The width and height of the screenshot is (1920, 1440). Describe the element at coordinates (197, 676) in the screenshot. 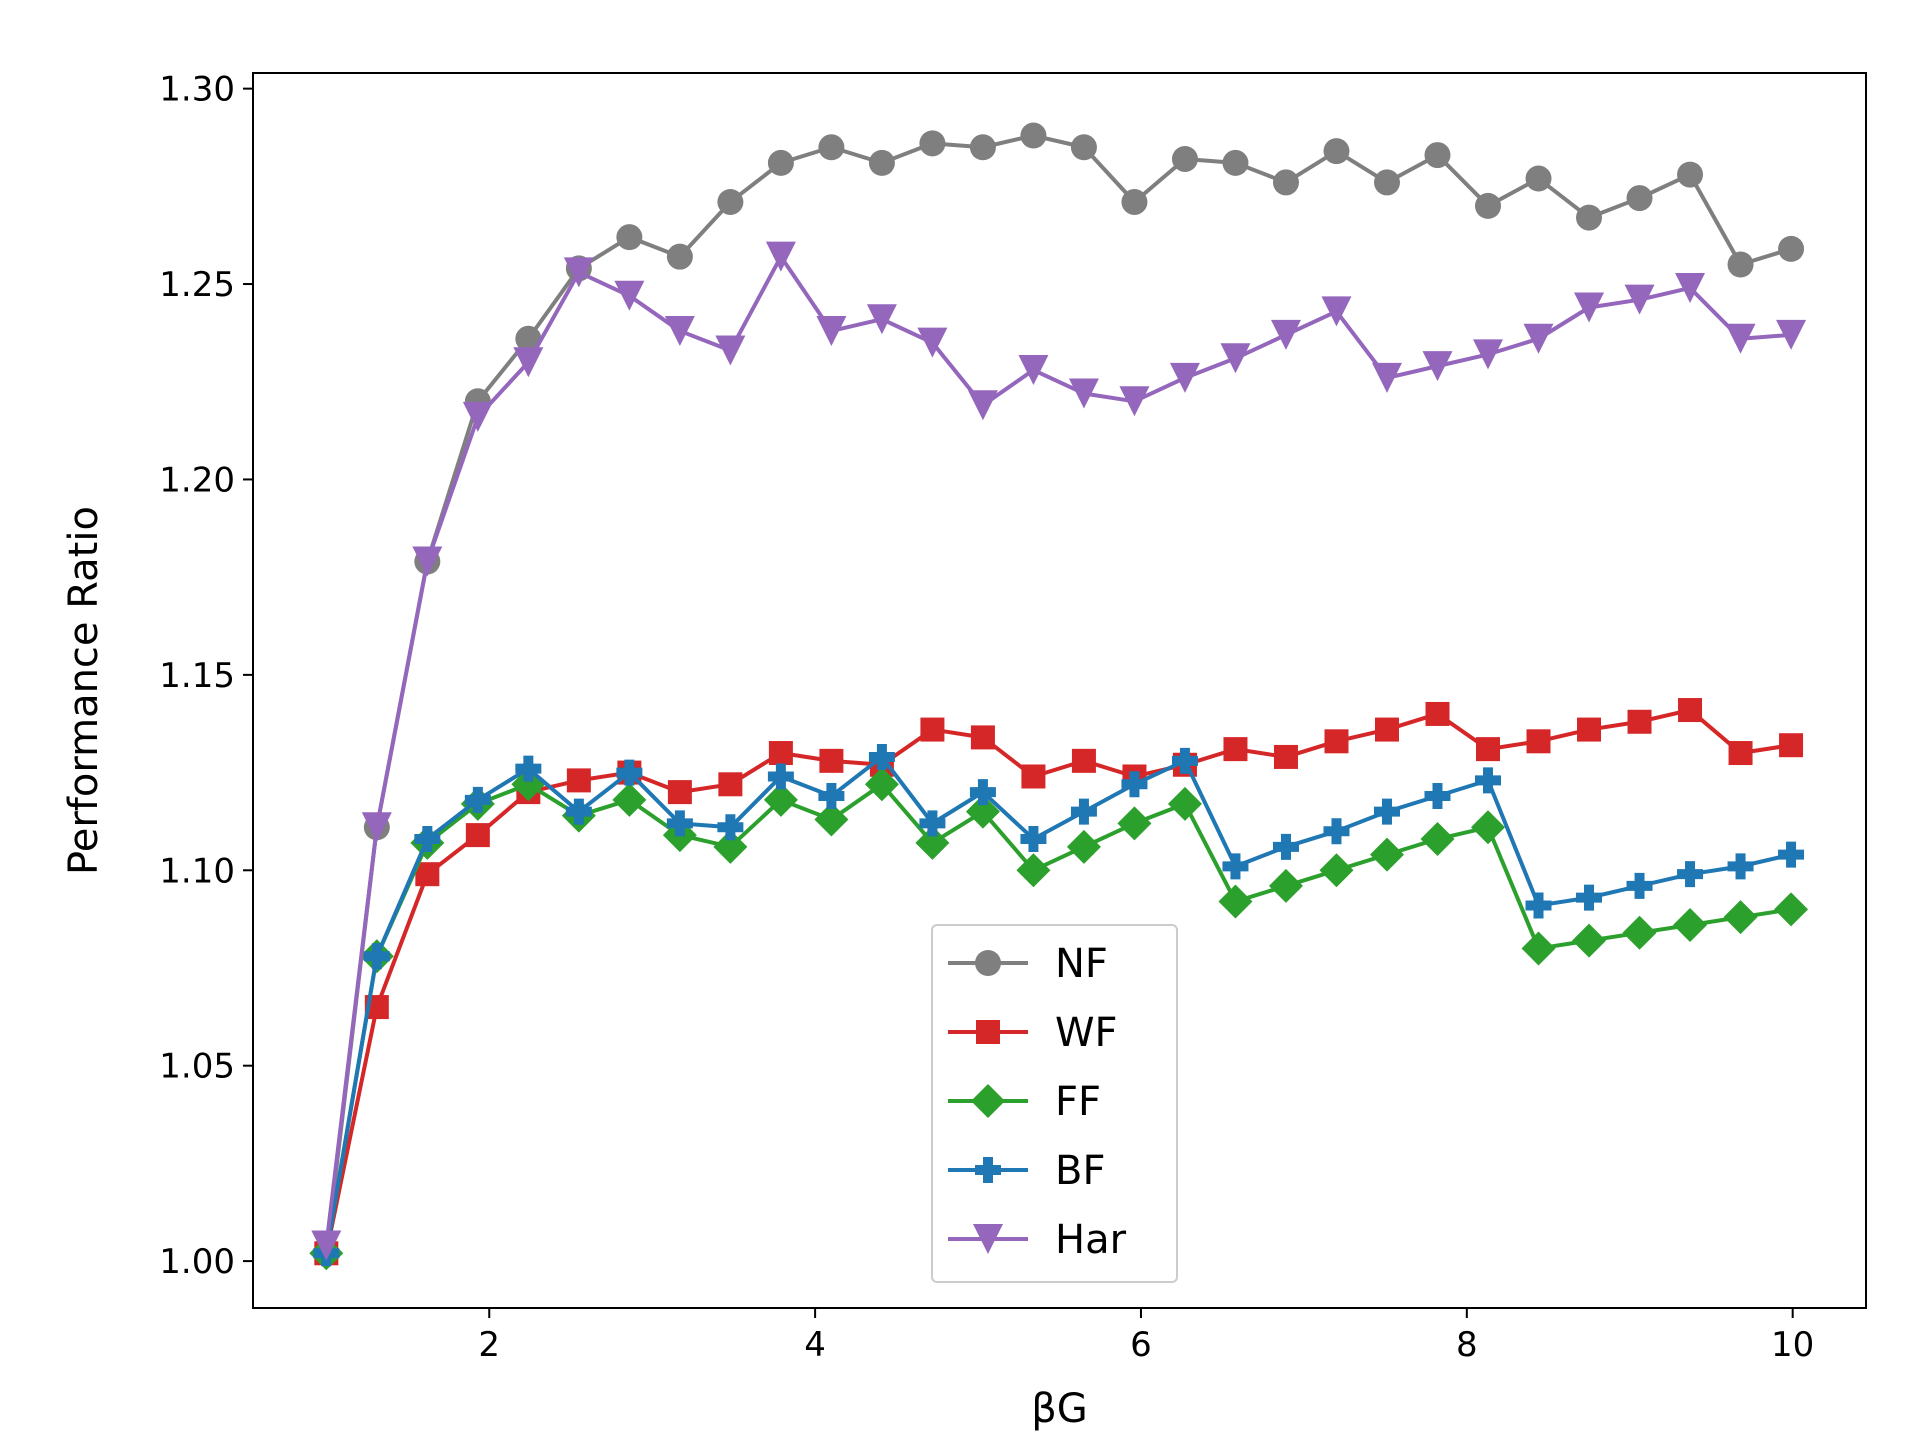

I see `y-tick-label: 1.15` at that location.